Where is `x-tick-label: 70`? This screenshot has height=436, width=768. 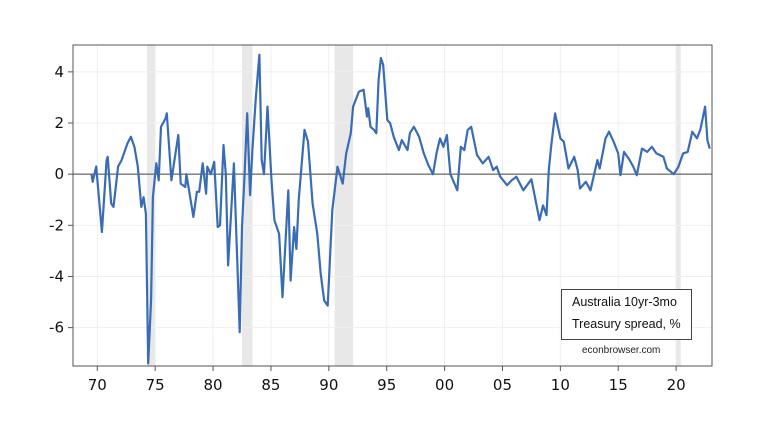
x-tick-label: 70 is located at coordinates (97, 385).